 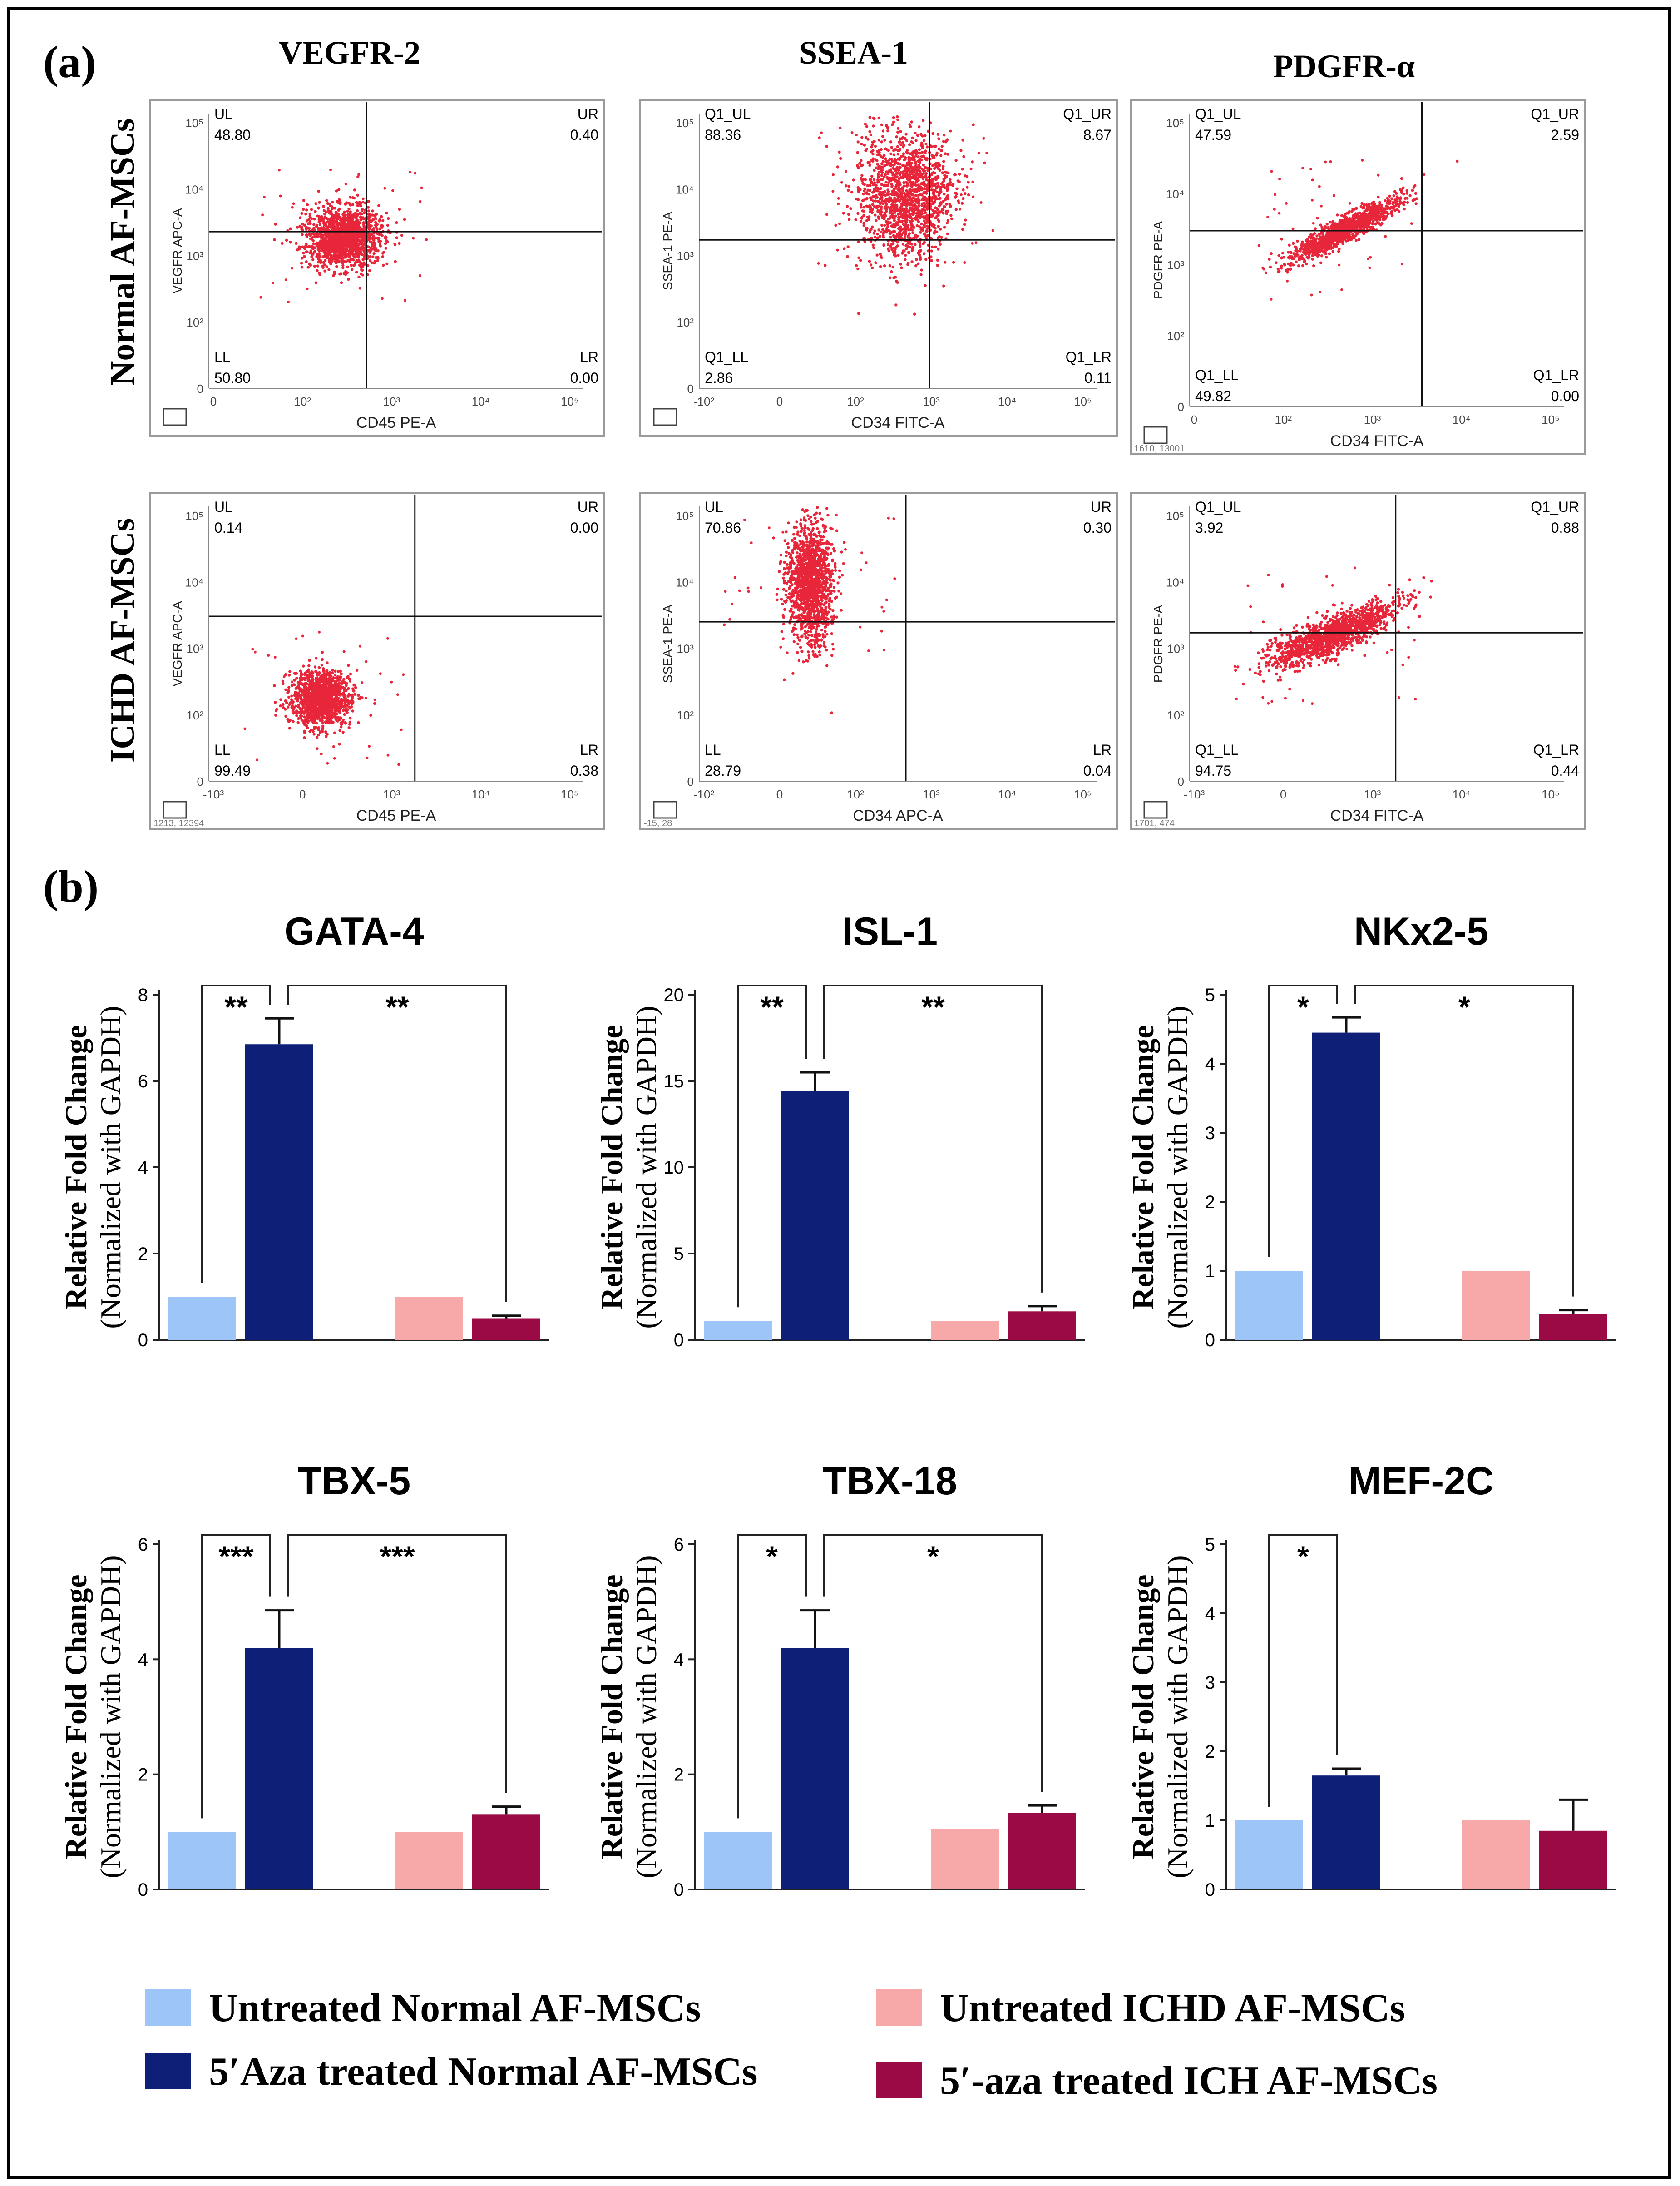 What do you see at coordinates (1083, 401) in the screenshot?
I see `flow-x-tick: 10⁵` at bounding box center [1083, 401].